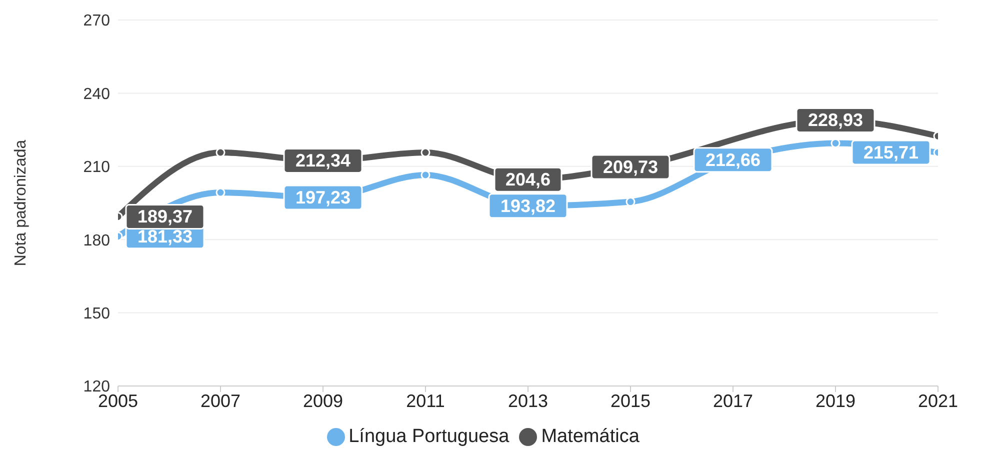 This screenshot has height=452, width=989. I want to click on data-label: 228,93, so click(836, 120).